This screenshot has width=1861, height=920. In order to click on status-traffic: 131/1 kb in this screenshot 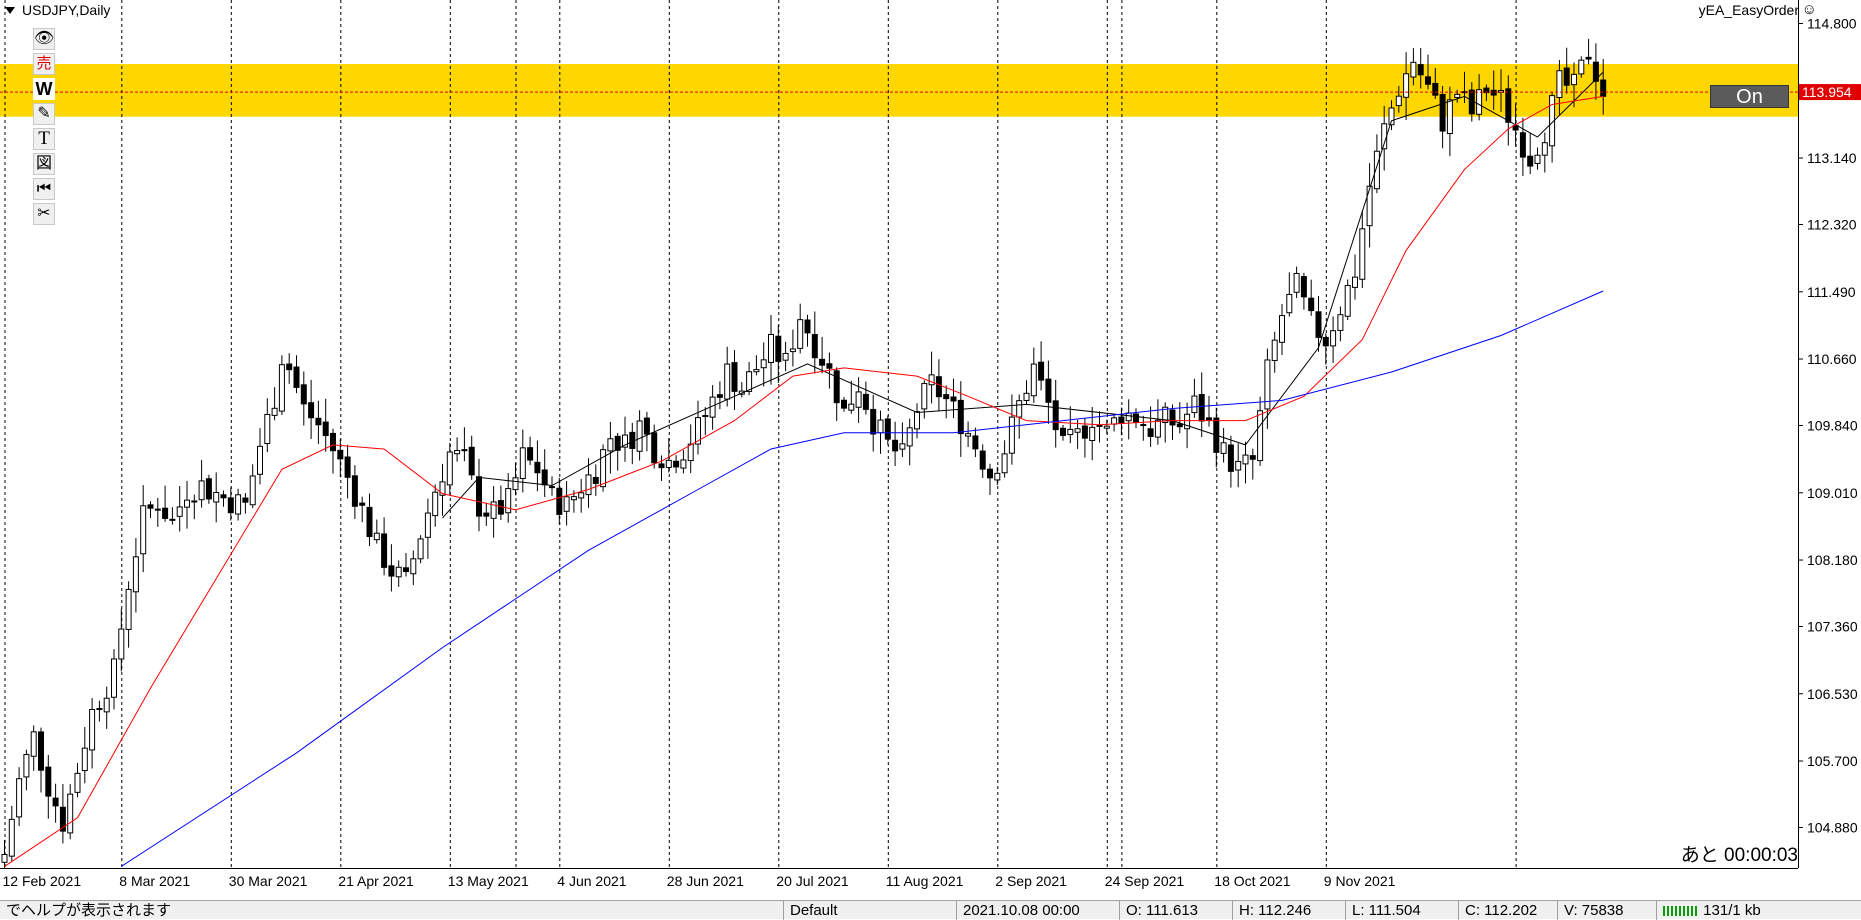, I will do `click(1758, 910)`.